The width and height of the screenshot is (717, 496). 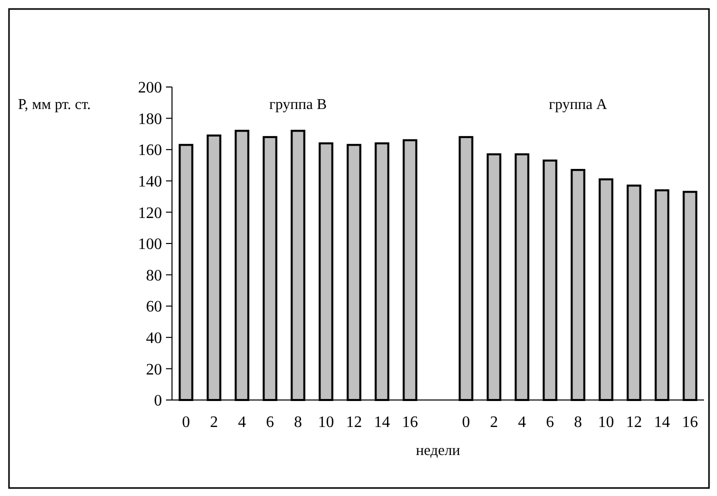 What do you see at coordinates (150, 151) in the screenshot?
I see `y-tick-label: 160` at bounding box center [150, 151].